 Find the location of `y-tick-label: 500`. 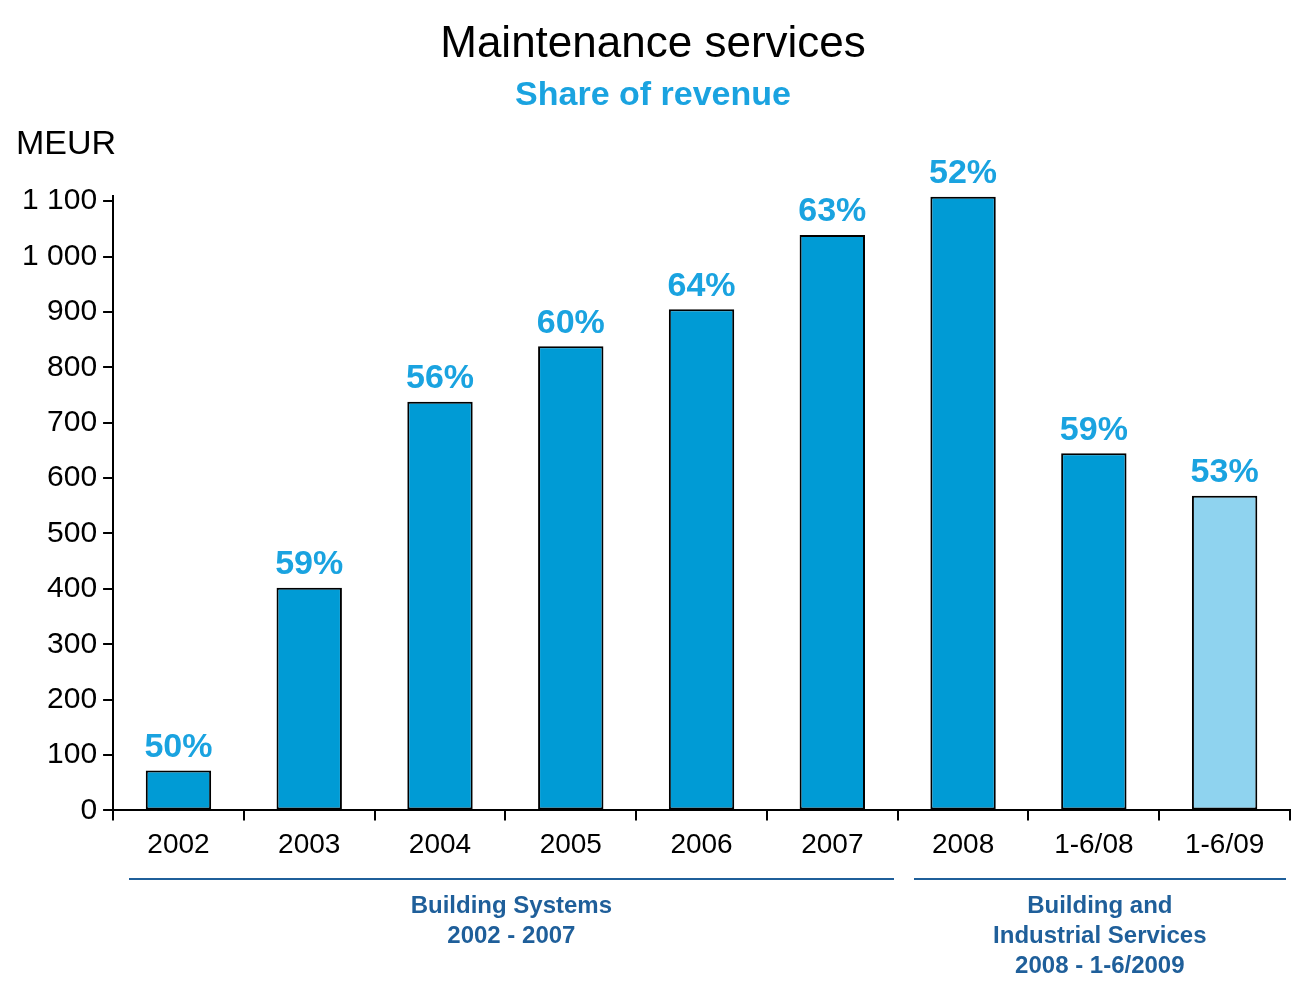

y-tick-label: 500 is located at coordinates (72, 531).